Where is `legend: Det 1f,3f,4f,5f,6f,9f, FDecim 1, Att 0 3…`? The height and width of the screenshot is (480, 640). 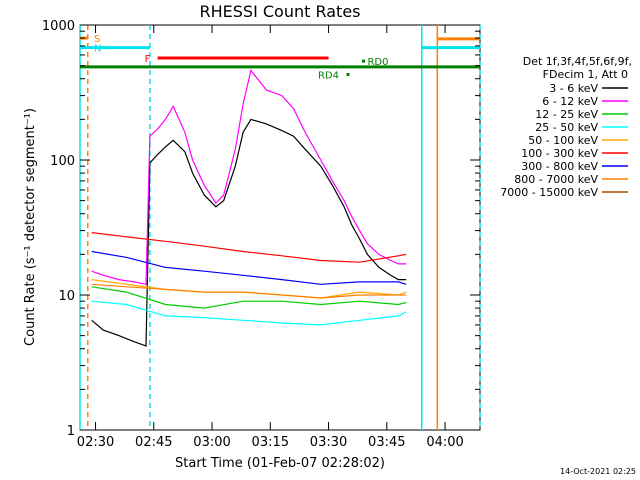 legend: Det 1f,3f,4f,5f,6f,9f, FDecim 1, Att 0 3… is located at coordinates (566, 127).